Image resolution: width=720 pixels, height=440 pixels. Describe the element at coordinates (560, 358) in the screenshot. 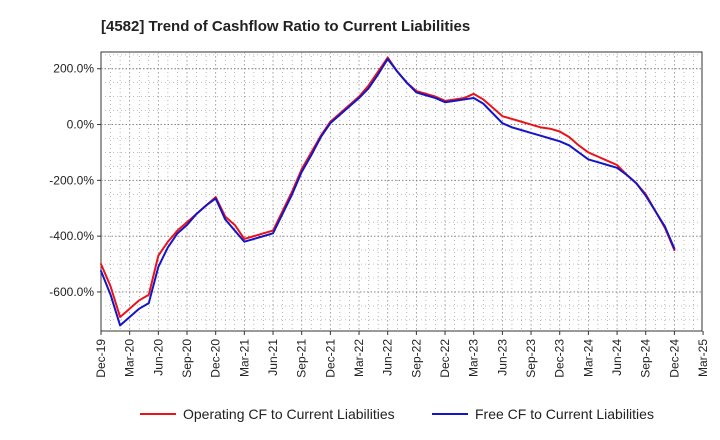

I see `x-tick-label: Dec-23` at that location.